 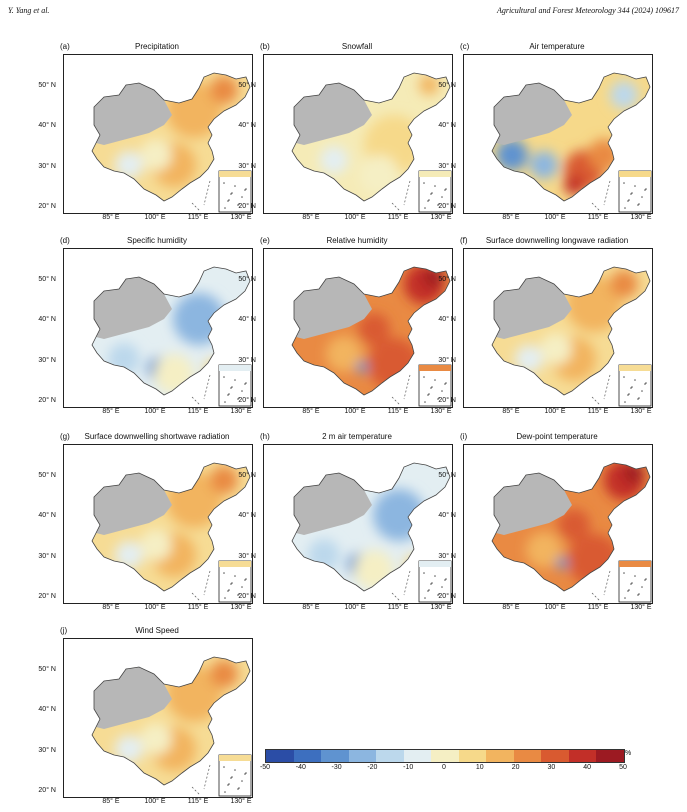 What do you see at coordinates (300, 767) in the screenshot?
I see `colorbar-tick-label: -40` at bounding box center [300, 767].